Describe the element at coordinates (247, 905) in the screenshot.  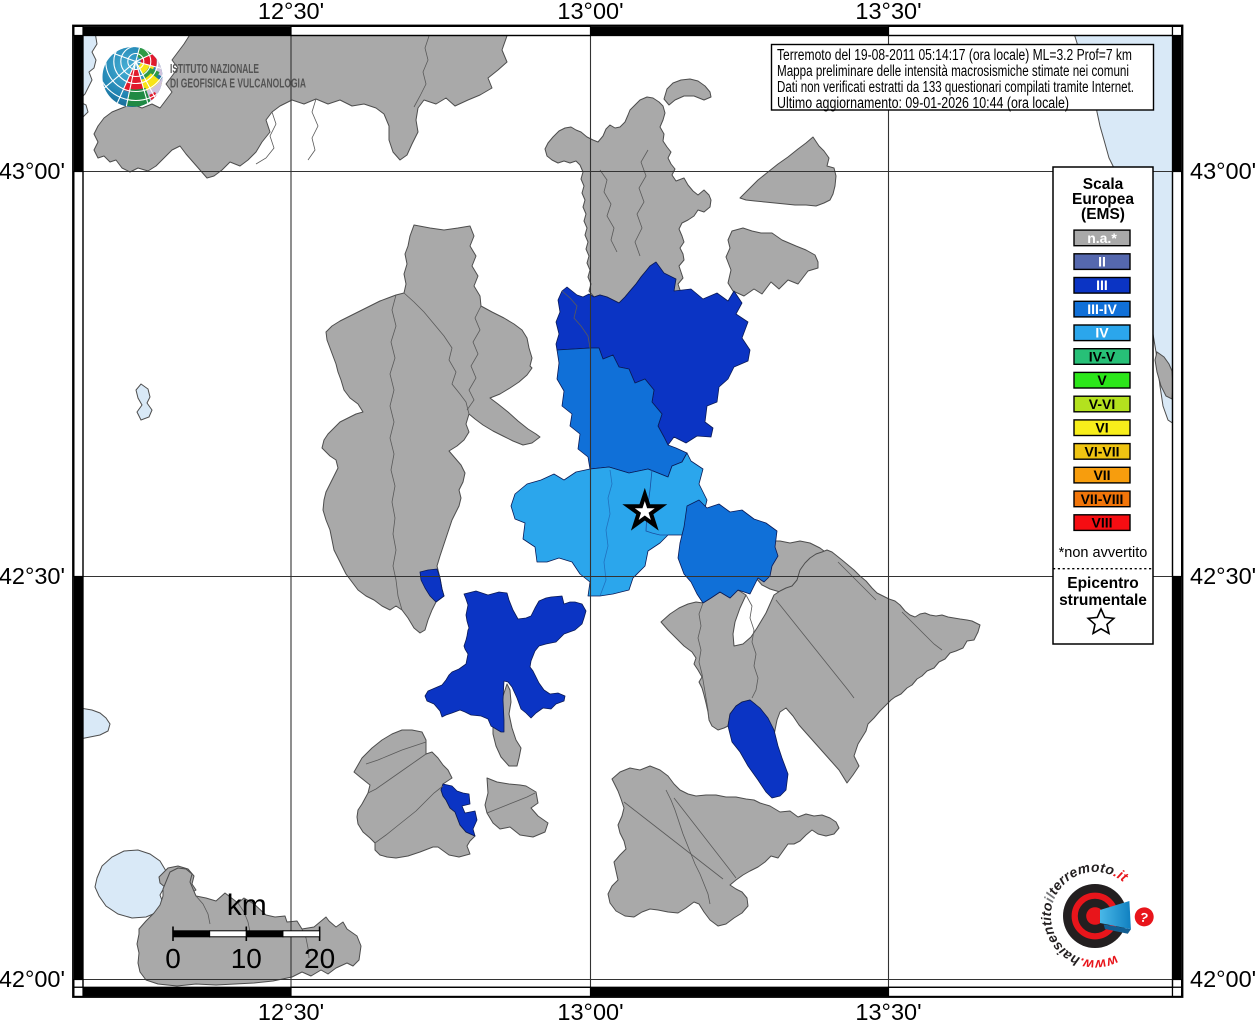
I see `svg-text: km` at that location.